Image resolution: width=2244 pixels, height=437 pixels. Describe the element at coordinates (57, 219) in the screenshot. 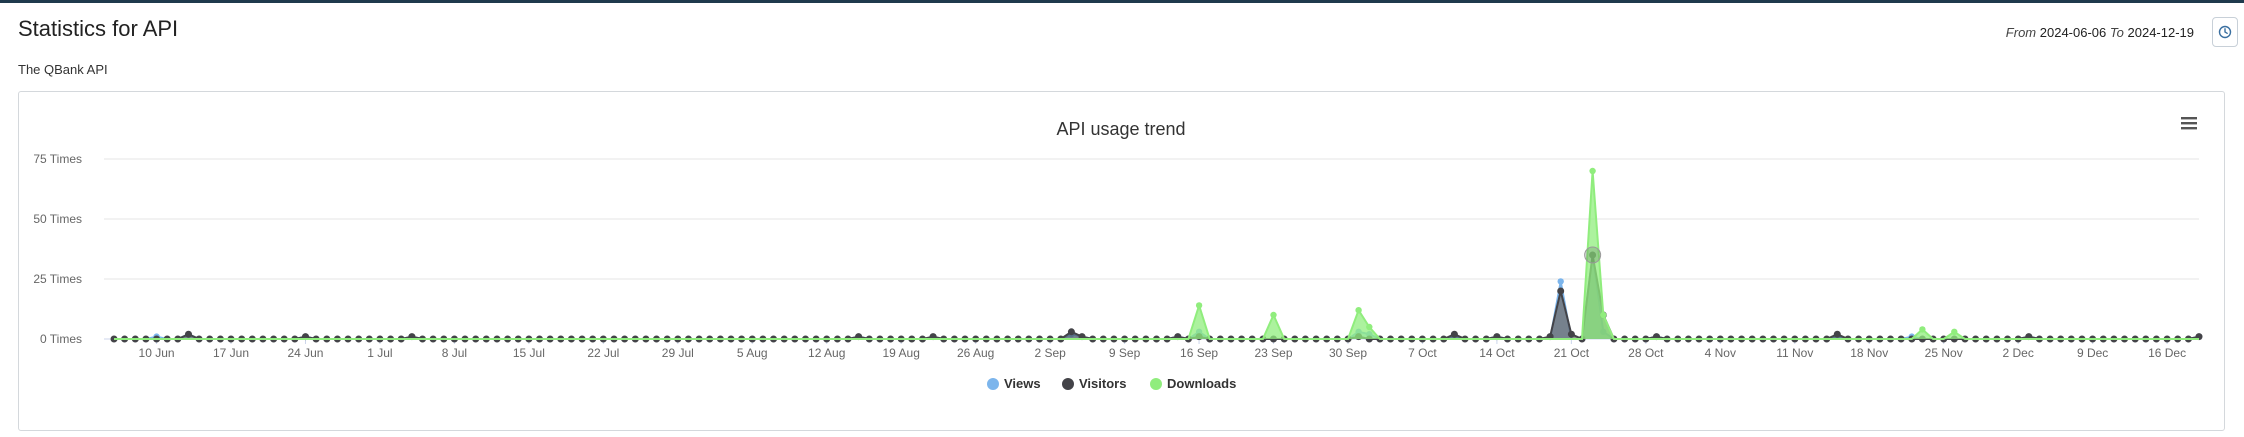

I see `y-tick-label: 50 Times` at that location.